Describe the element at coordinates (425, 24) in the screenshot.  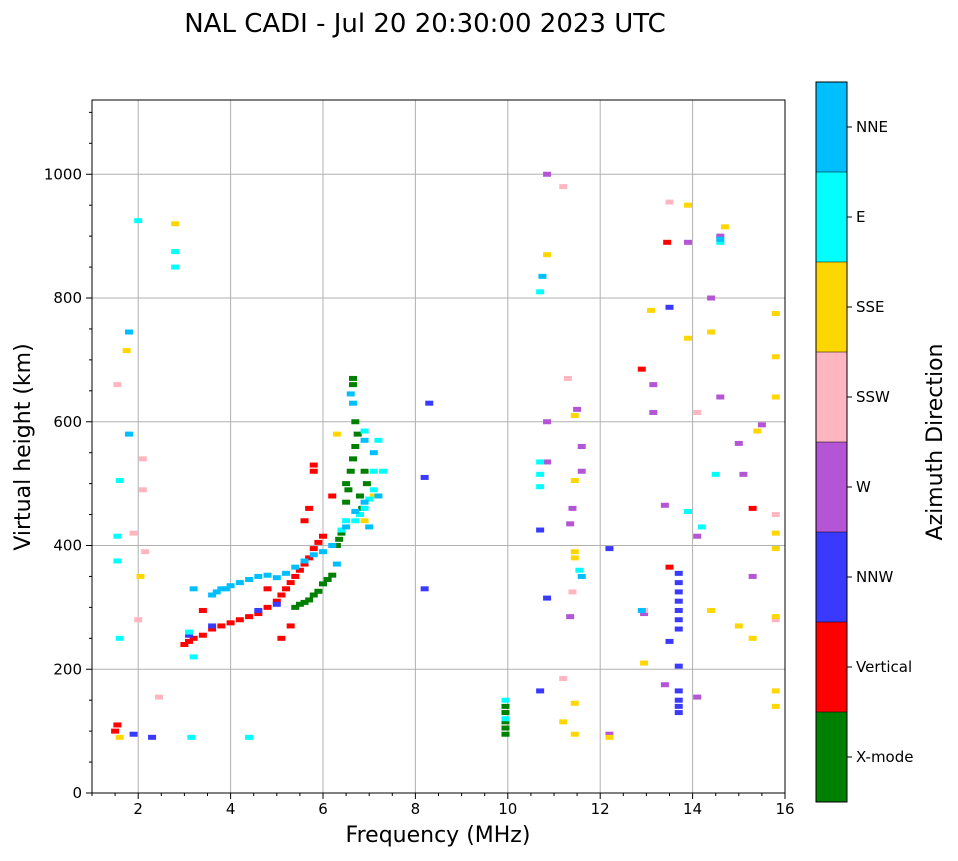
I see `chart-title: NAL CADI - Jul 20 20:30:00 2023 UTC` at that location.